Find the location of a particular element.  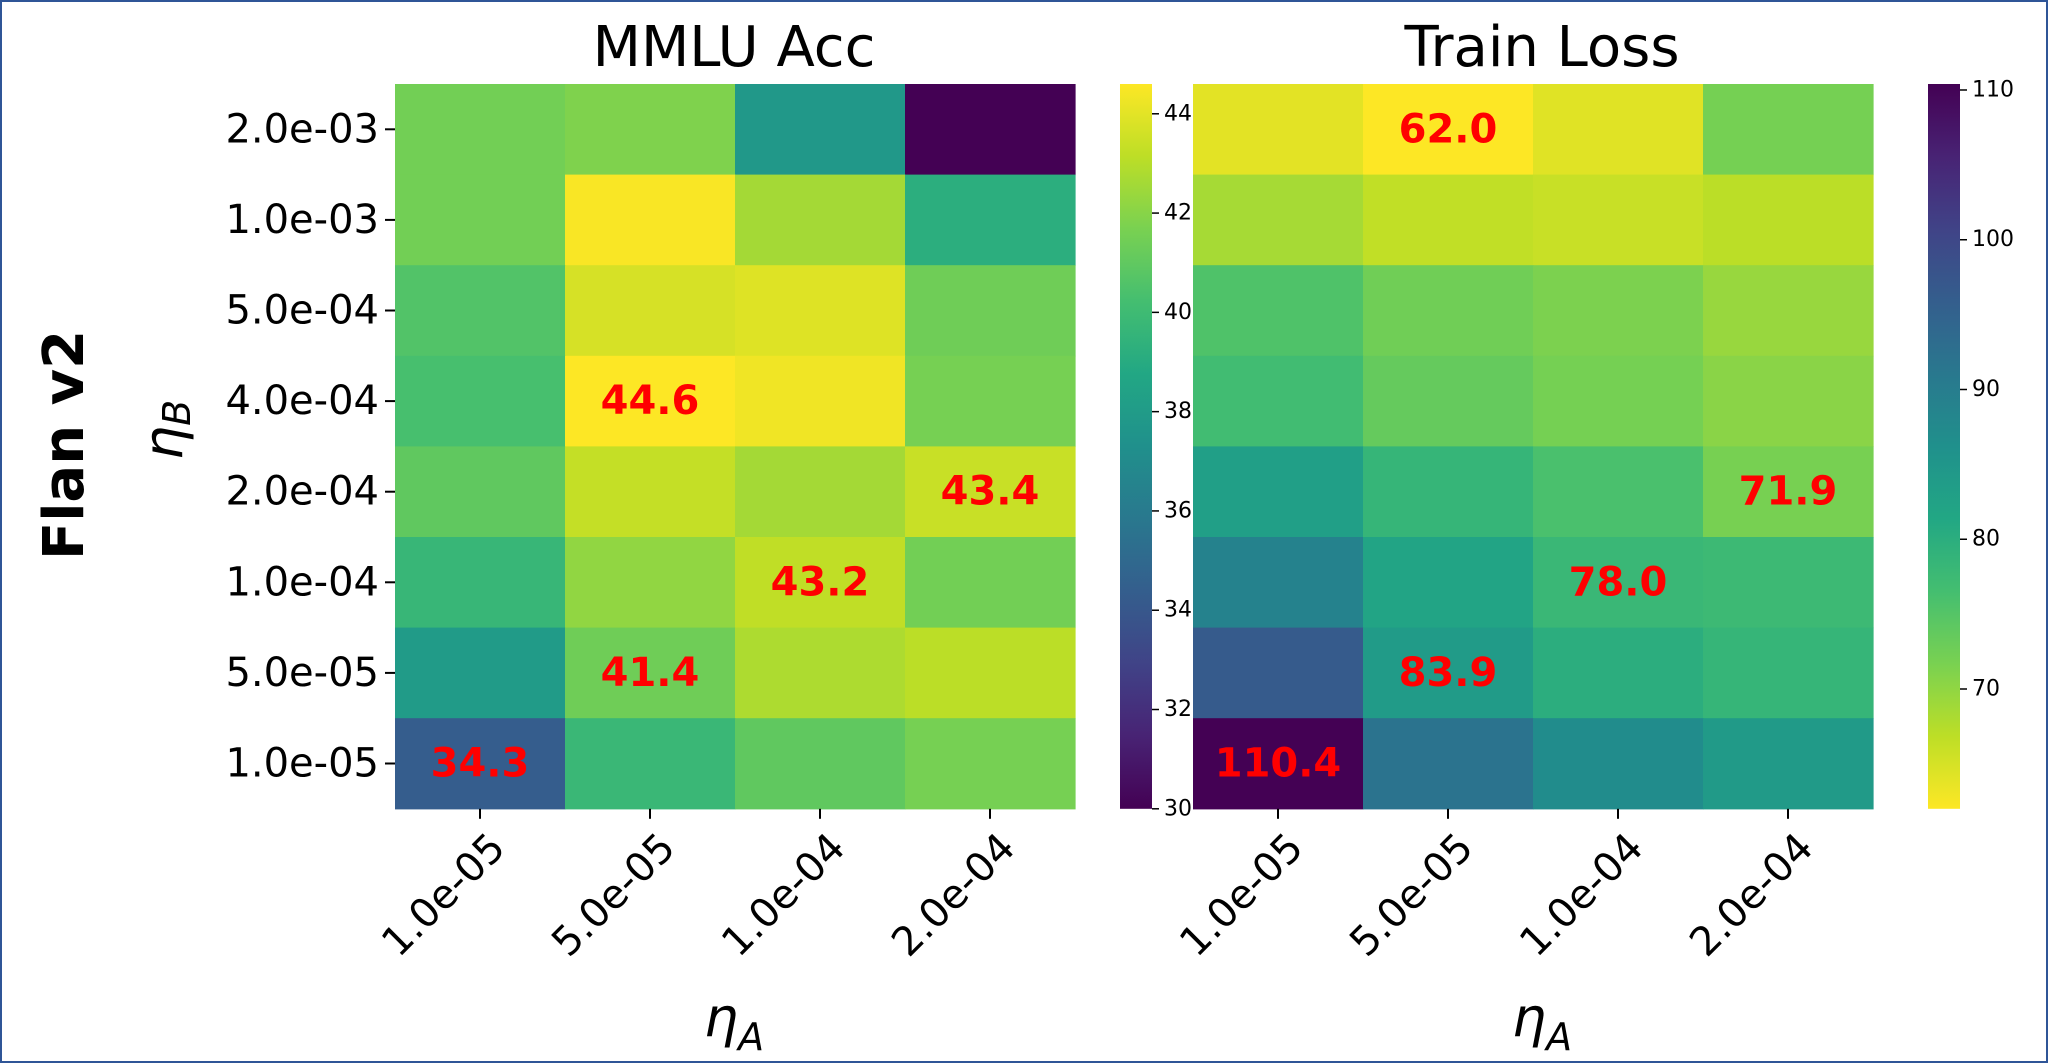

cell-annotation: 78.0 is located at coordinates (1618, 582).